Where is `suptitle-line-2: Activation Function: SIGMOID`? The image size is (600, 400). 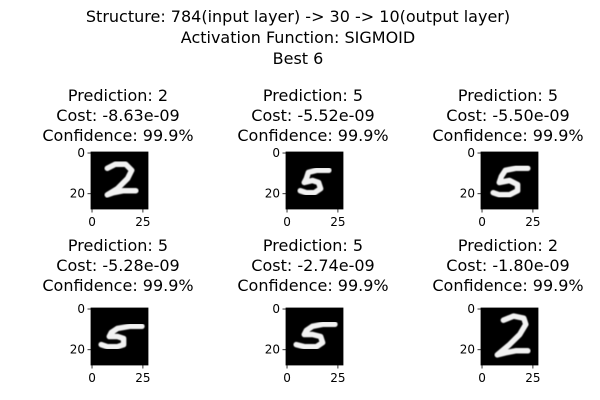 suptitle-line-2: Activation Function: SIGMOID is located at coordinates (298, 37).